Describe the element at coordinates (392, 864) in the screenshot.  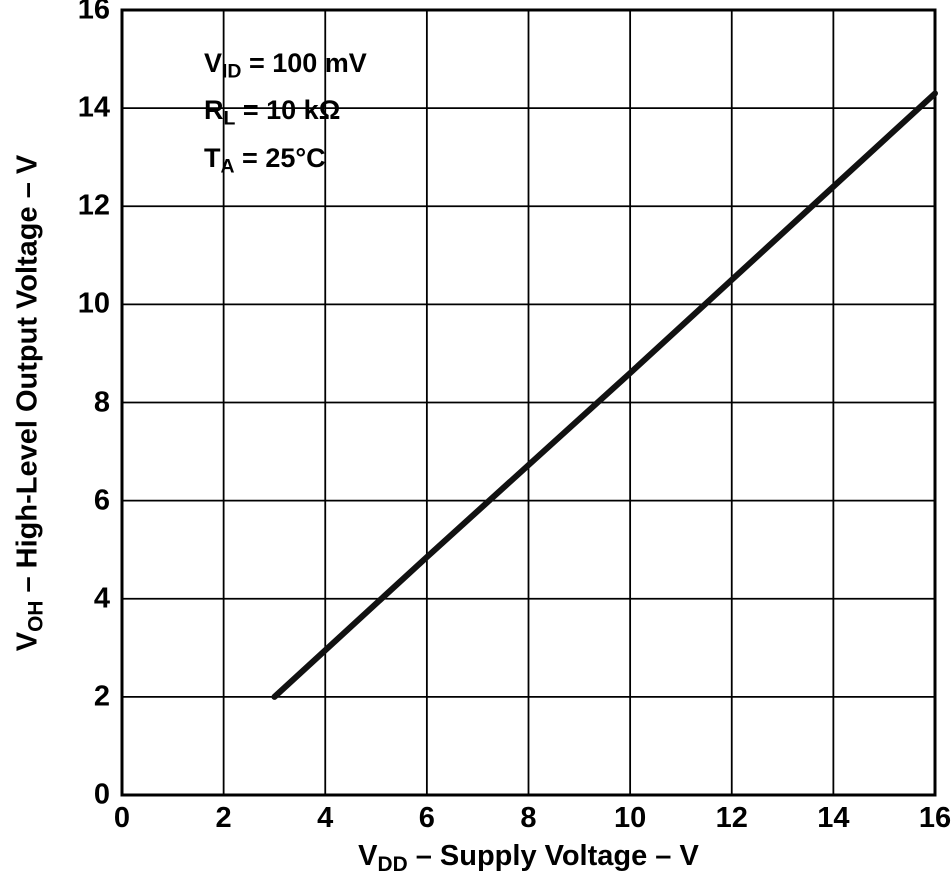
I see `subscript-text: DD` at that location.